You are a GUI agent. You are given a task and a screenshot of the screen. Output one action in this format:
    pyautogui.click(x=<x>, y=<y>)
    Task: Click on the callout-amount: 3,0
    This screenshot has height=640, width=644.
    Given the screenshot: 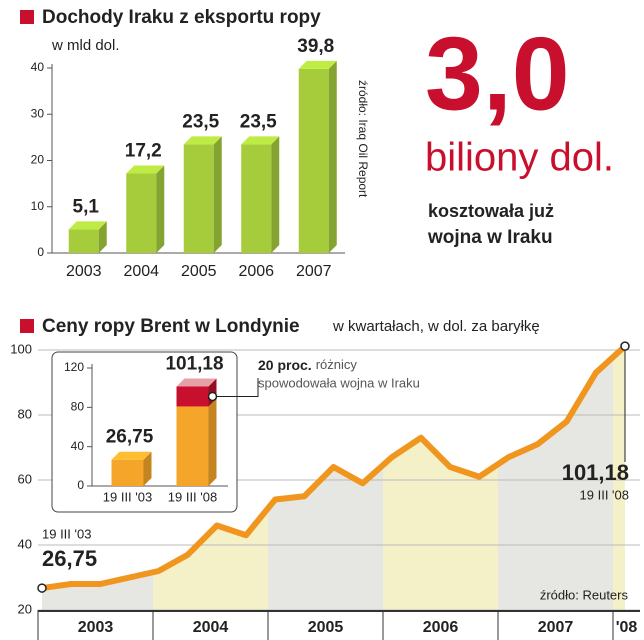 What is the action you would take?
    pyautogui.click(x=497, y=74)
    